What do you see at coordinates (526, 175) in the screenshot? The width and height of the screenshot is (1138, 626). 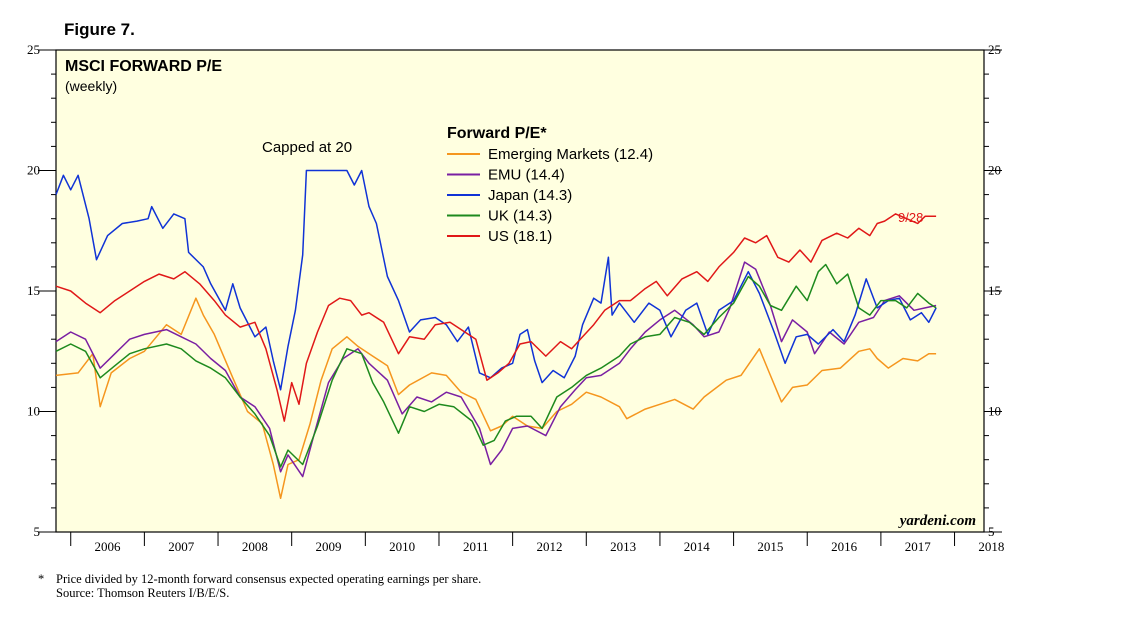 I see `legend-label: EMU (14.4)` at bounding box center [526, 175].